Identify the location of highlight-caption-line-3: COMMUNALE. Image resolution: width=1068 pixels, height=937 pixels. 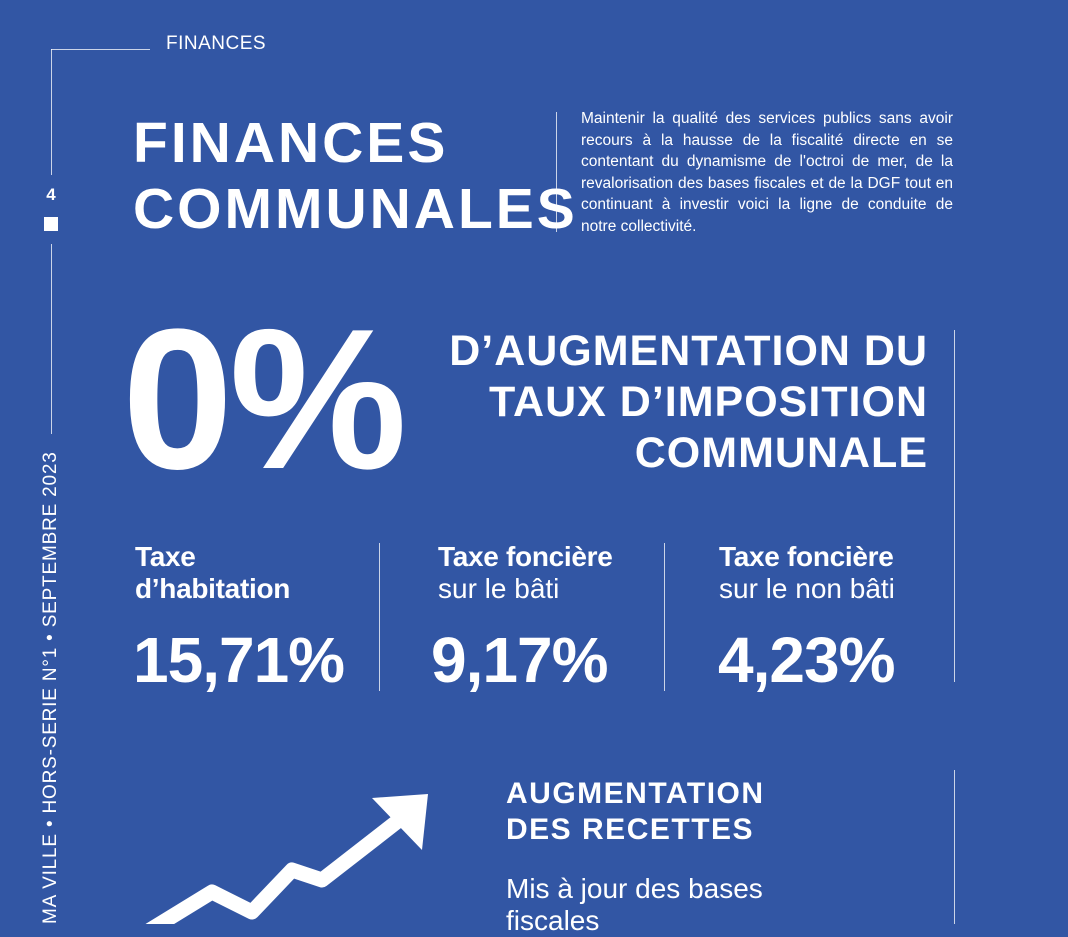
(781, 453).